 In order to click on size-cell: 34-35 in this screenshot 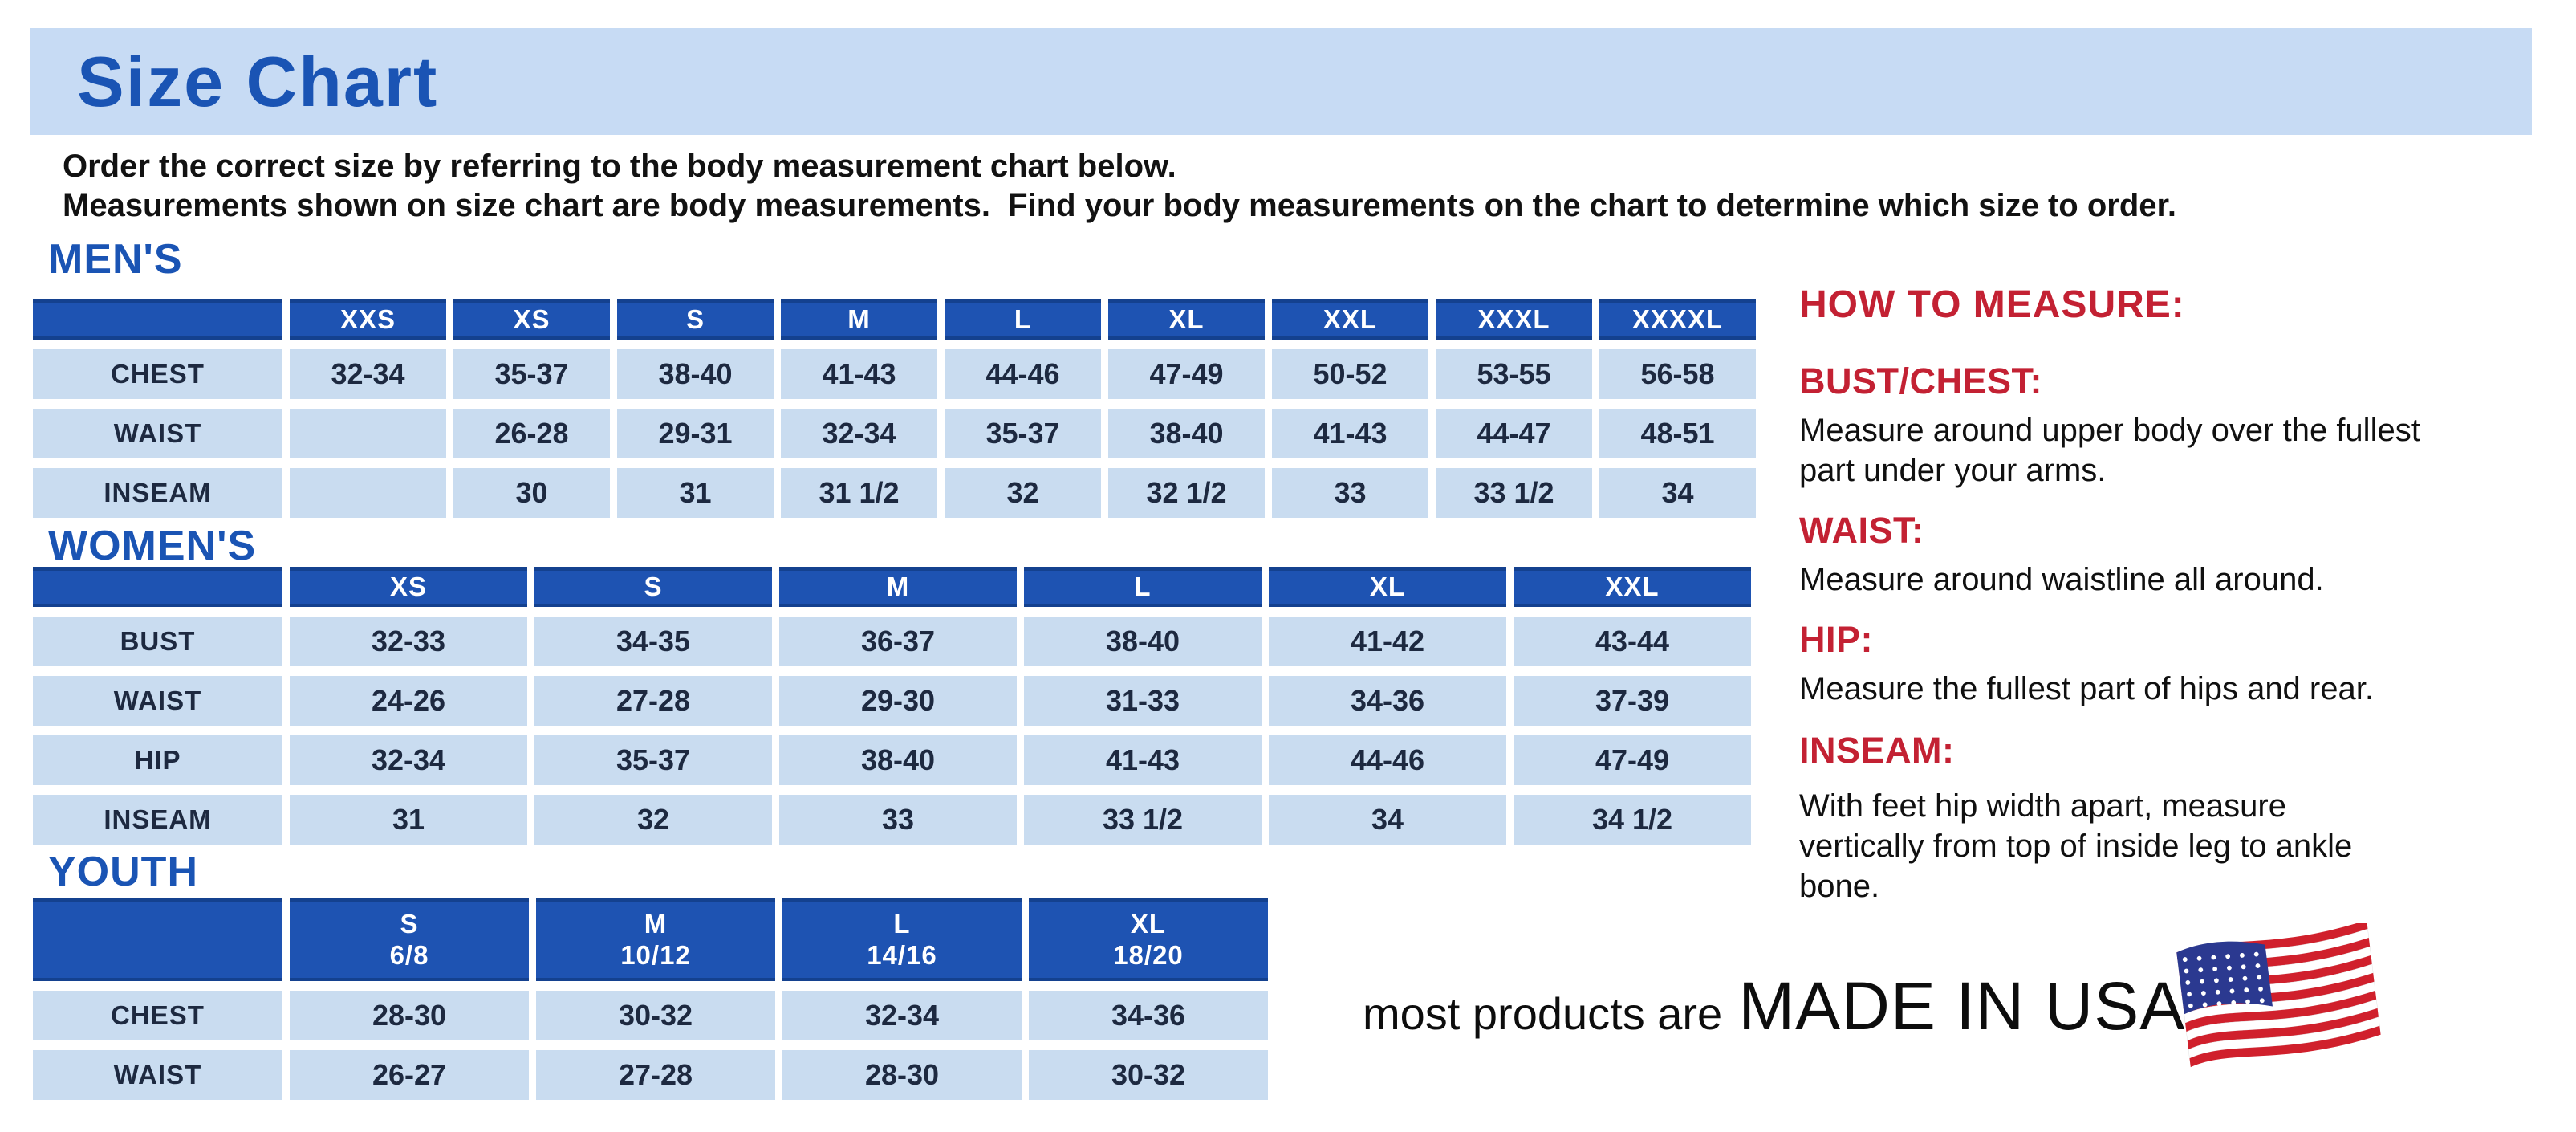, I will do `click(653, 641)`.